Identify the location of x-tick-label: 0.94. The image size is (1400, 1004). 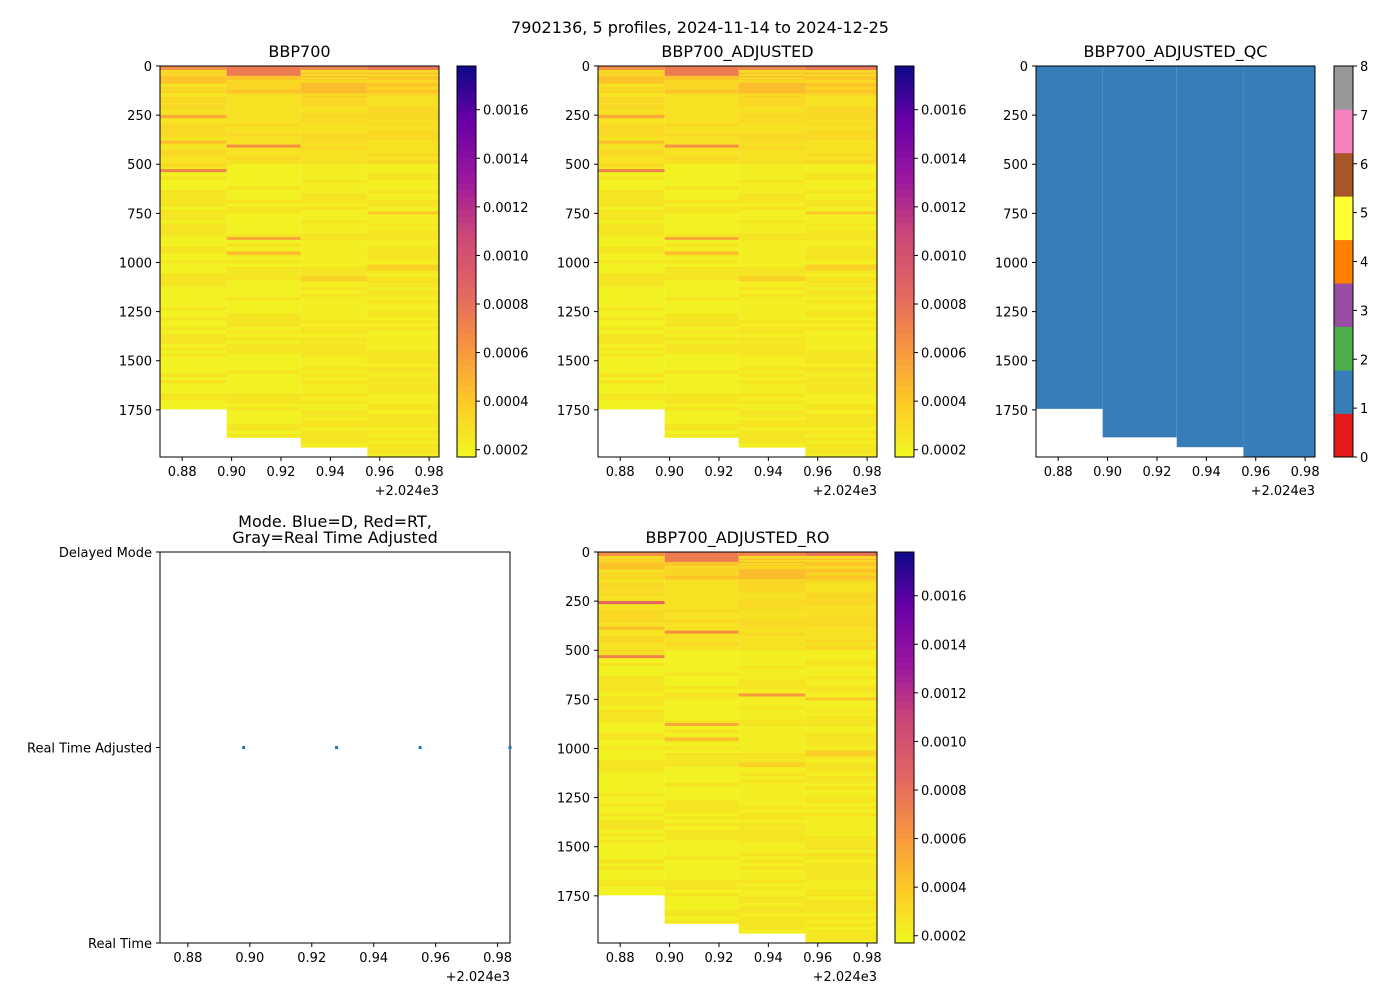
(373, 958).